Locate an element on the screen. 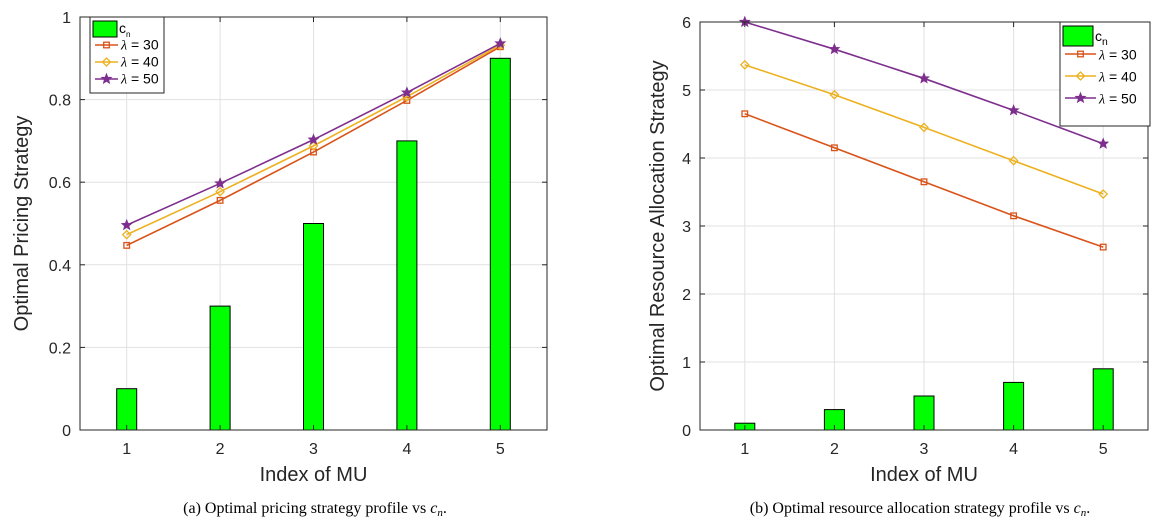  caption-text: (a) Optimal pricing strategy profile vs is located at coordinates (306, 508).